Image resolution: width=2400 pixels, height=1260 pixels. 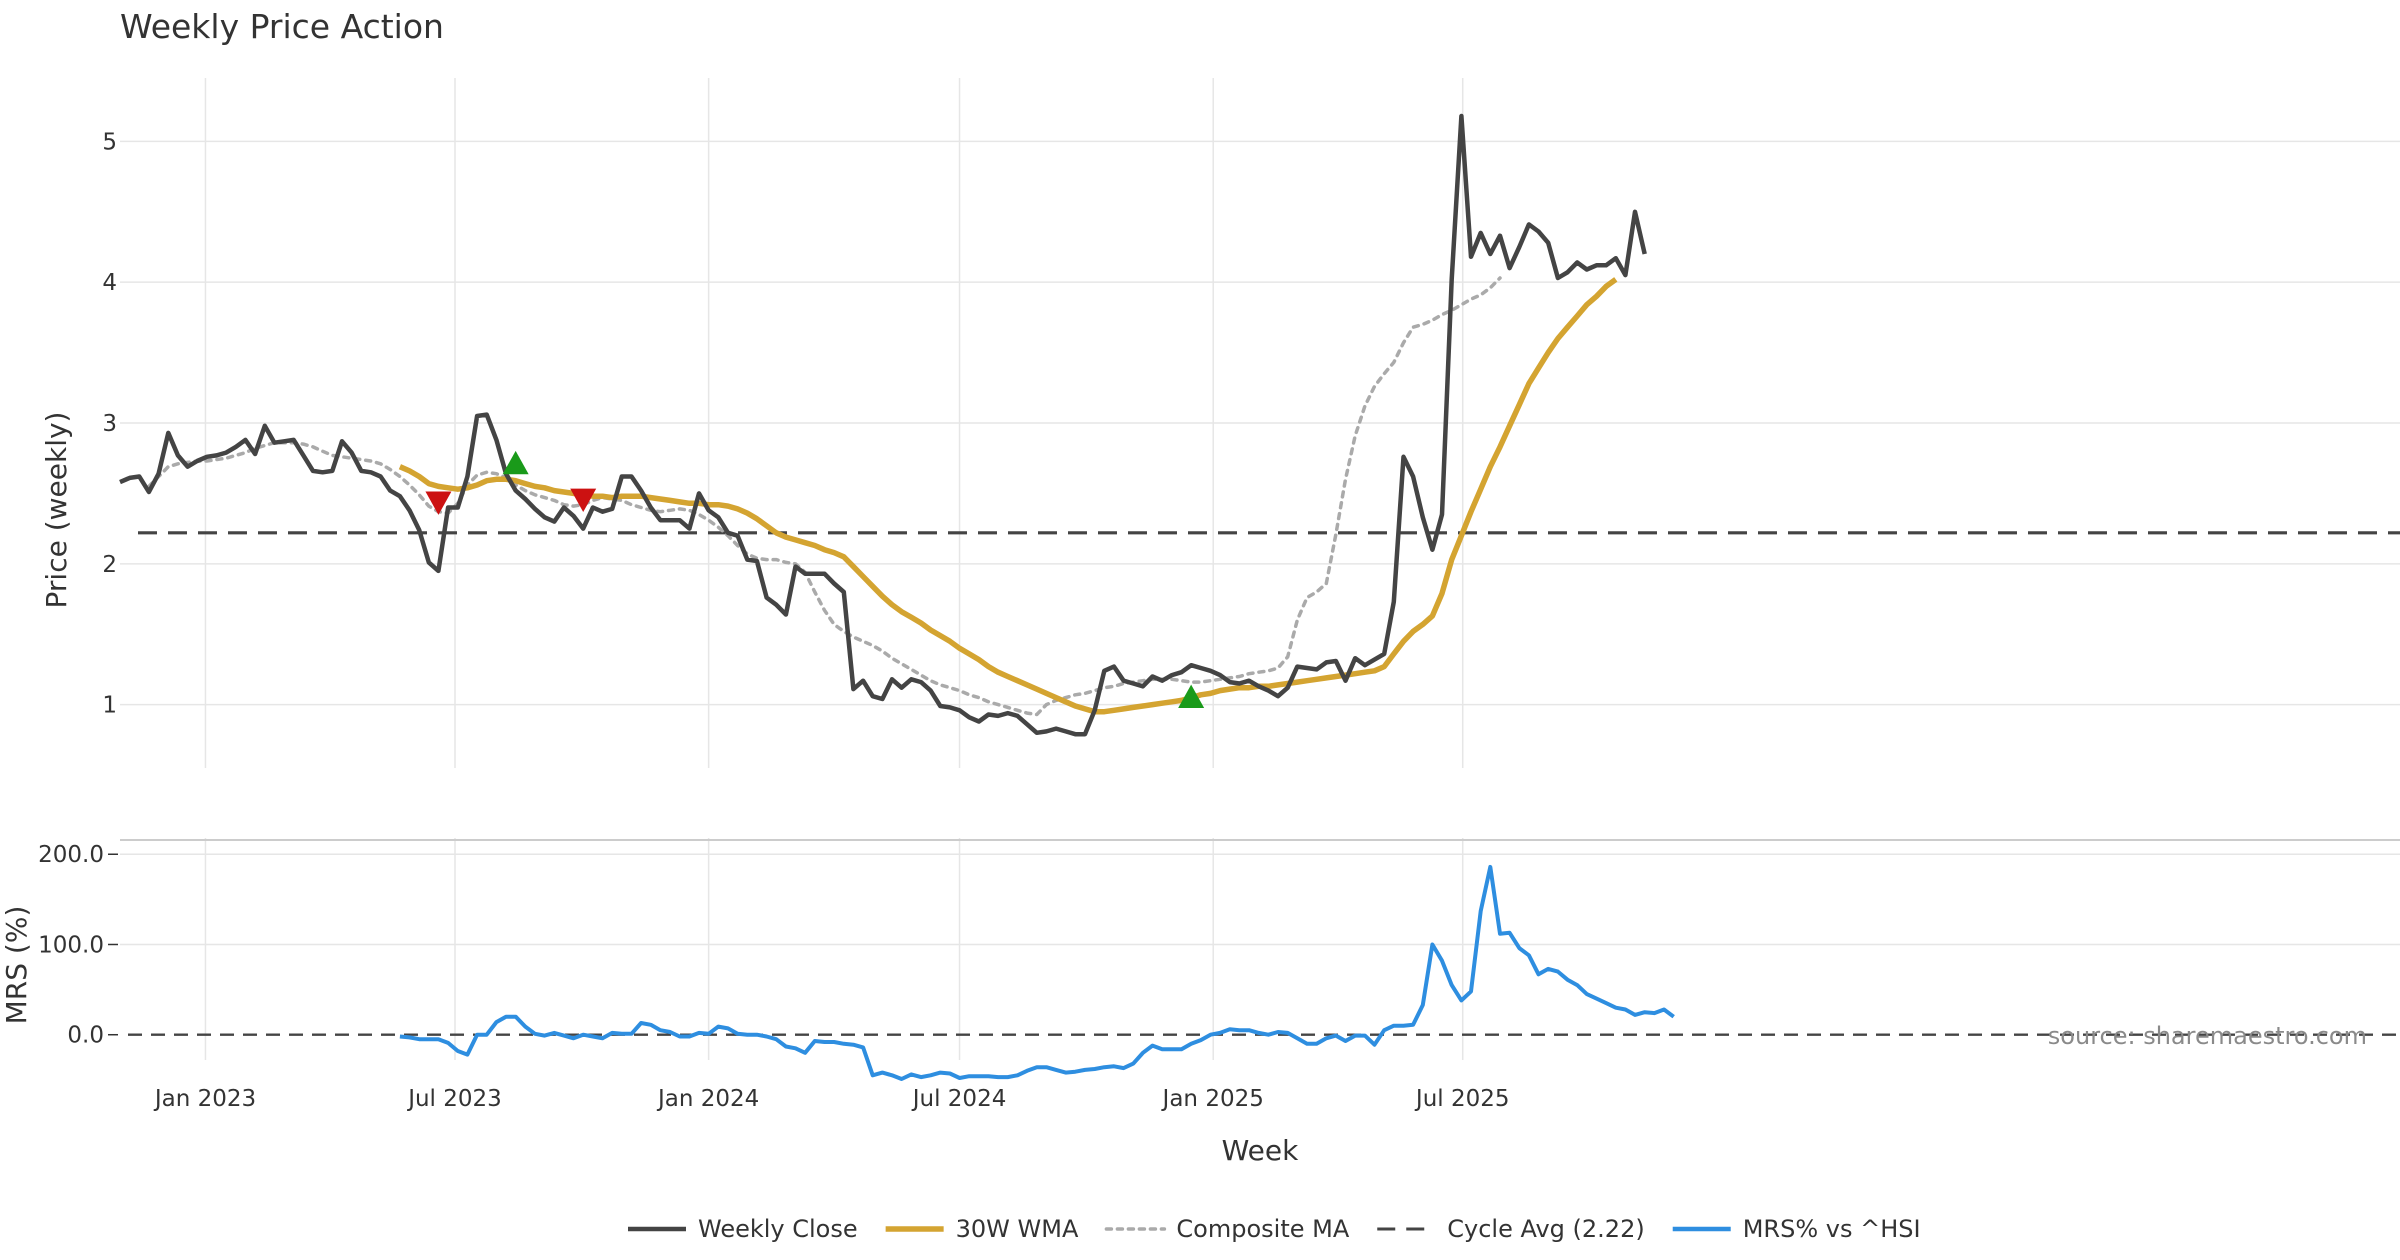 What do you see at coordinates (1017, 1229) in the screenshot?
I see `legend-label-wma: 30W WMA` at bounding box center [1017, 1229].